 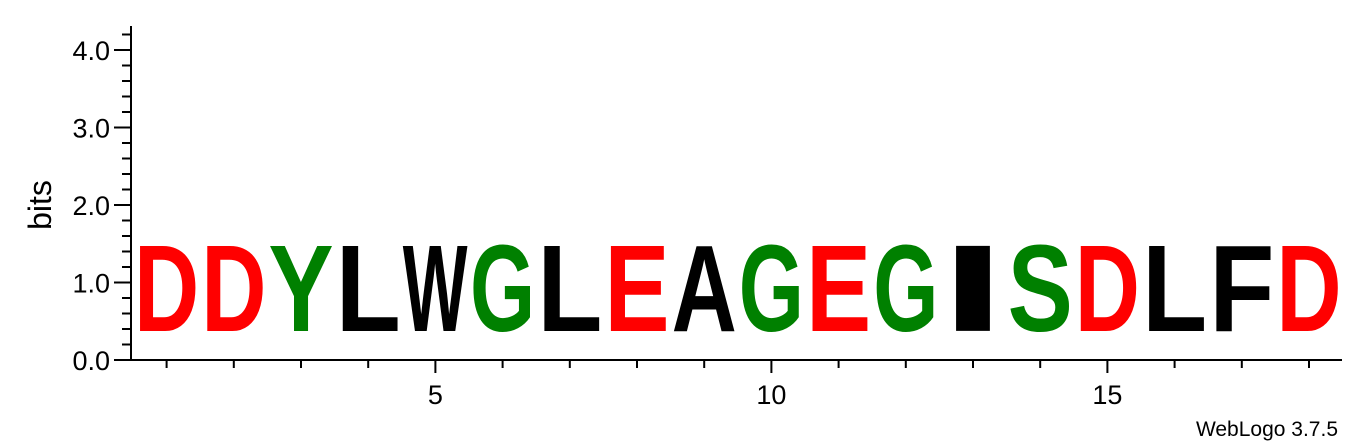 I want to click on logo-letter-pos-7: L, so click(x=569, y=289).